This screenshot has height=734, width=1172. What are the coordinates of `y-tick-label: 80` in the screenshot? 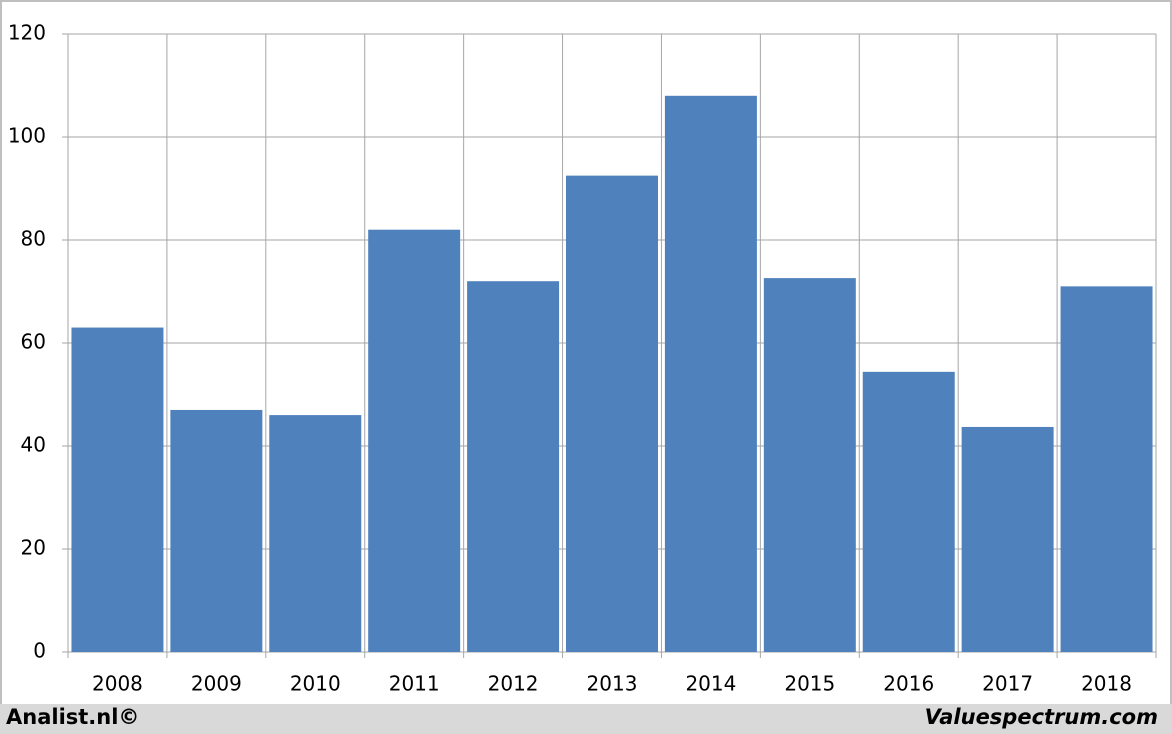 It's located at (33, 239).